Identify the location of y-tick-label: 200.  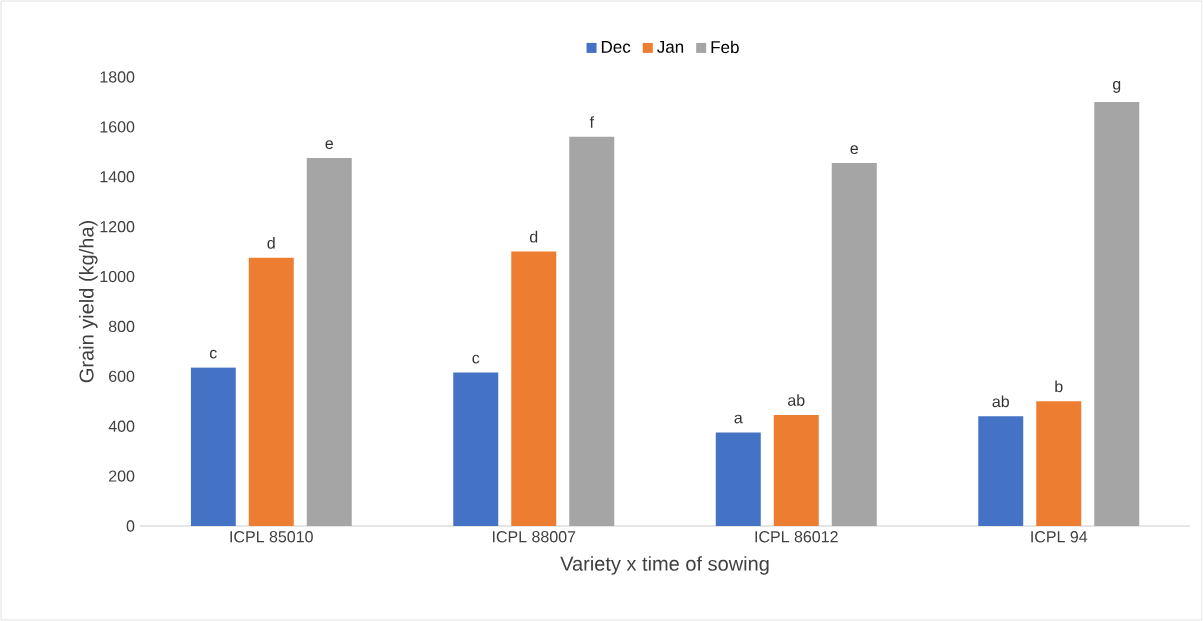
(122, 476).